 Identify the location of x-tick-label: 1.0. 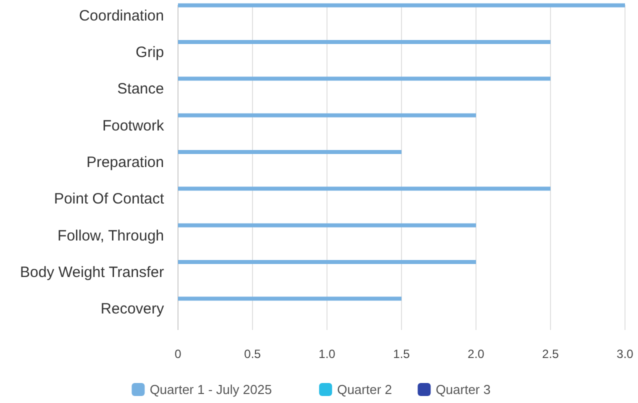
(327, 354).